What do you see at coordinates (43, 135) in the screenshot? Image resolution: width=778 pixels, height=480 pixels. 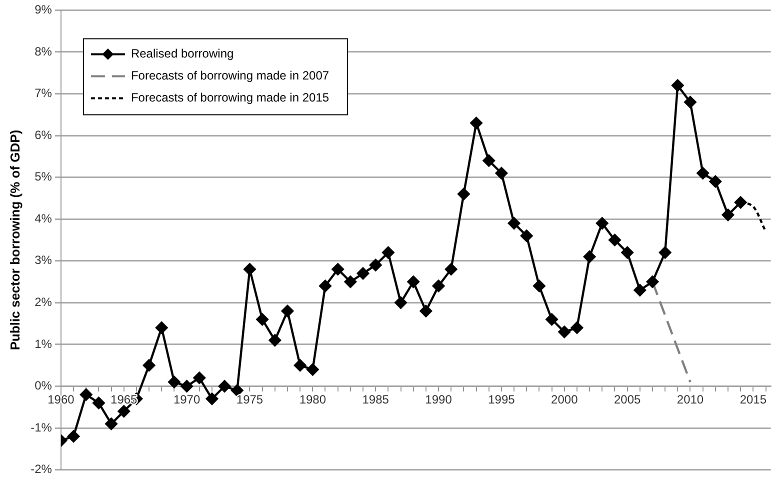 I see `y-tick-label: 6%` at bounding box center [43, 135].